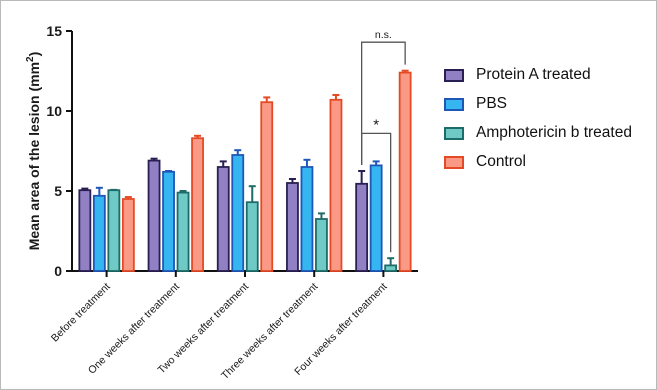 This screenshot has height=390, width=657. I want to click on y-tick-label: 15, so click(54, 31).